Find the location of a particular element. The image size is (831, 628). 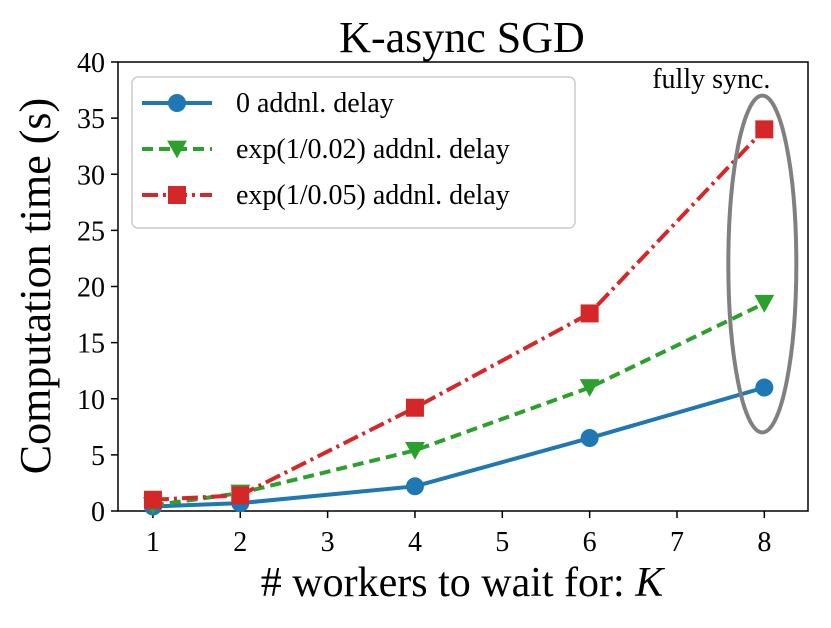

legend-item-exp-1-0-05-addnl-delay: exp(1/0.05) addnl. delay is located at coordinates (326, 195).